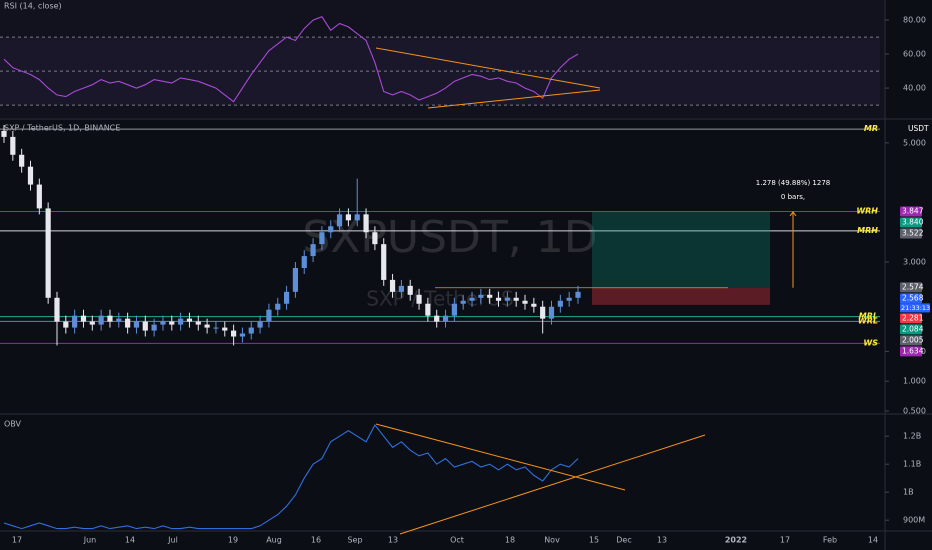  I want to click on measure-bars: 0 bars,, so click(793, 197).